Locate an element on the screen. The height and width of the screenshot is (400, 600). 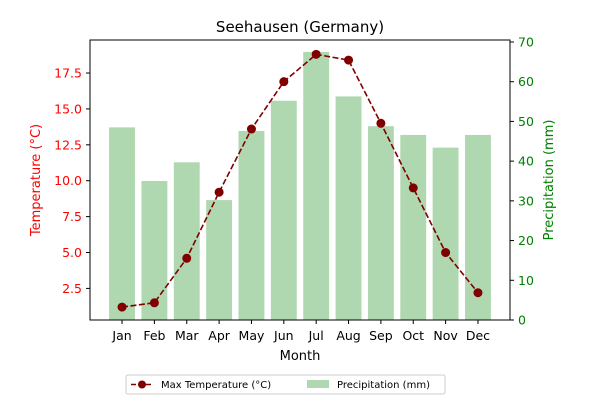
x-tick-label-may: May is located at coordinates (252, 335).